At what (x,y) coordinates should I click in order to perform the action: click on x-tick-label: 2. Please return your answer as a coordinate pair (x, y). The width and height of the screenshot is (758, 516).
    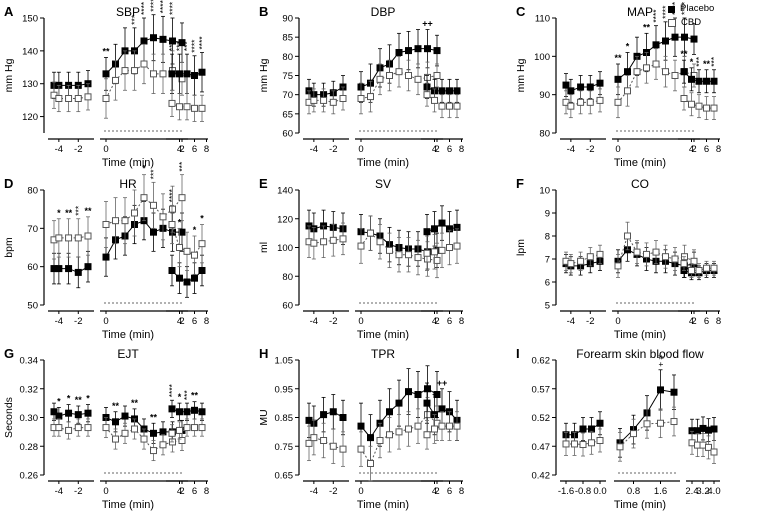
    Looking at the image, I should click on (181, 321).